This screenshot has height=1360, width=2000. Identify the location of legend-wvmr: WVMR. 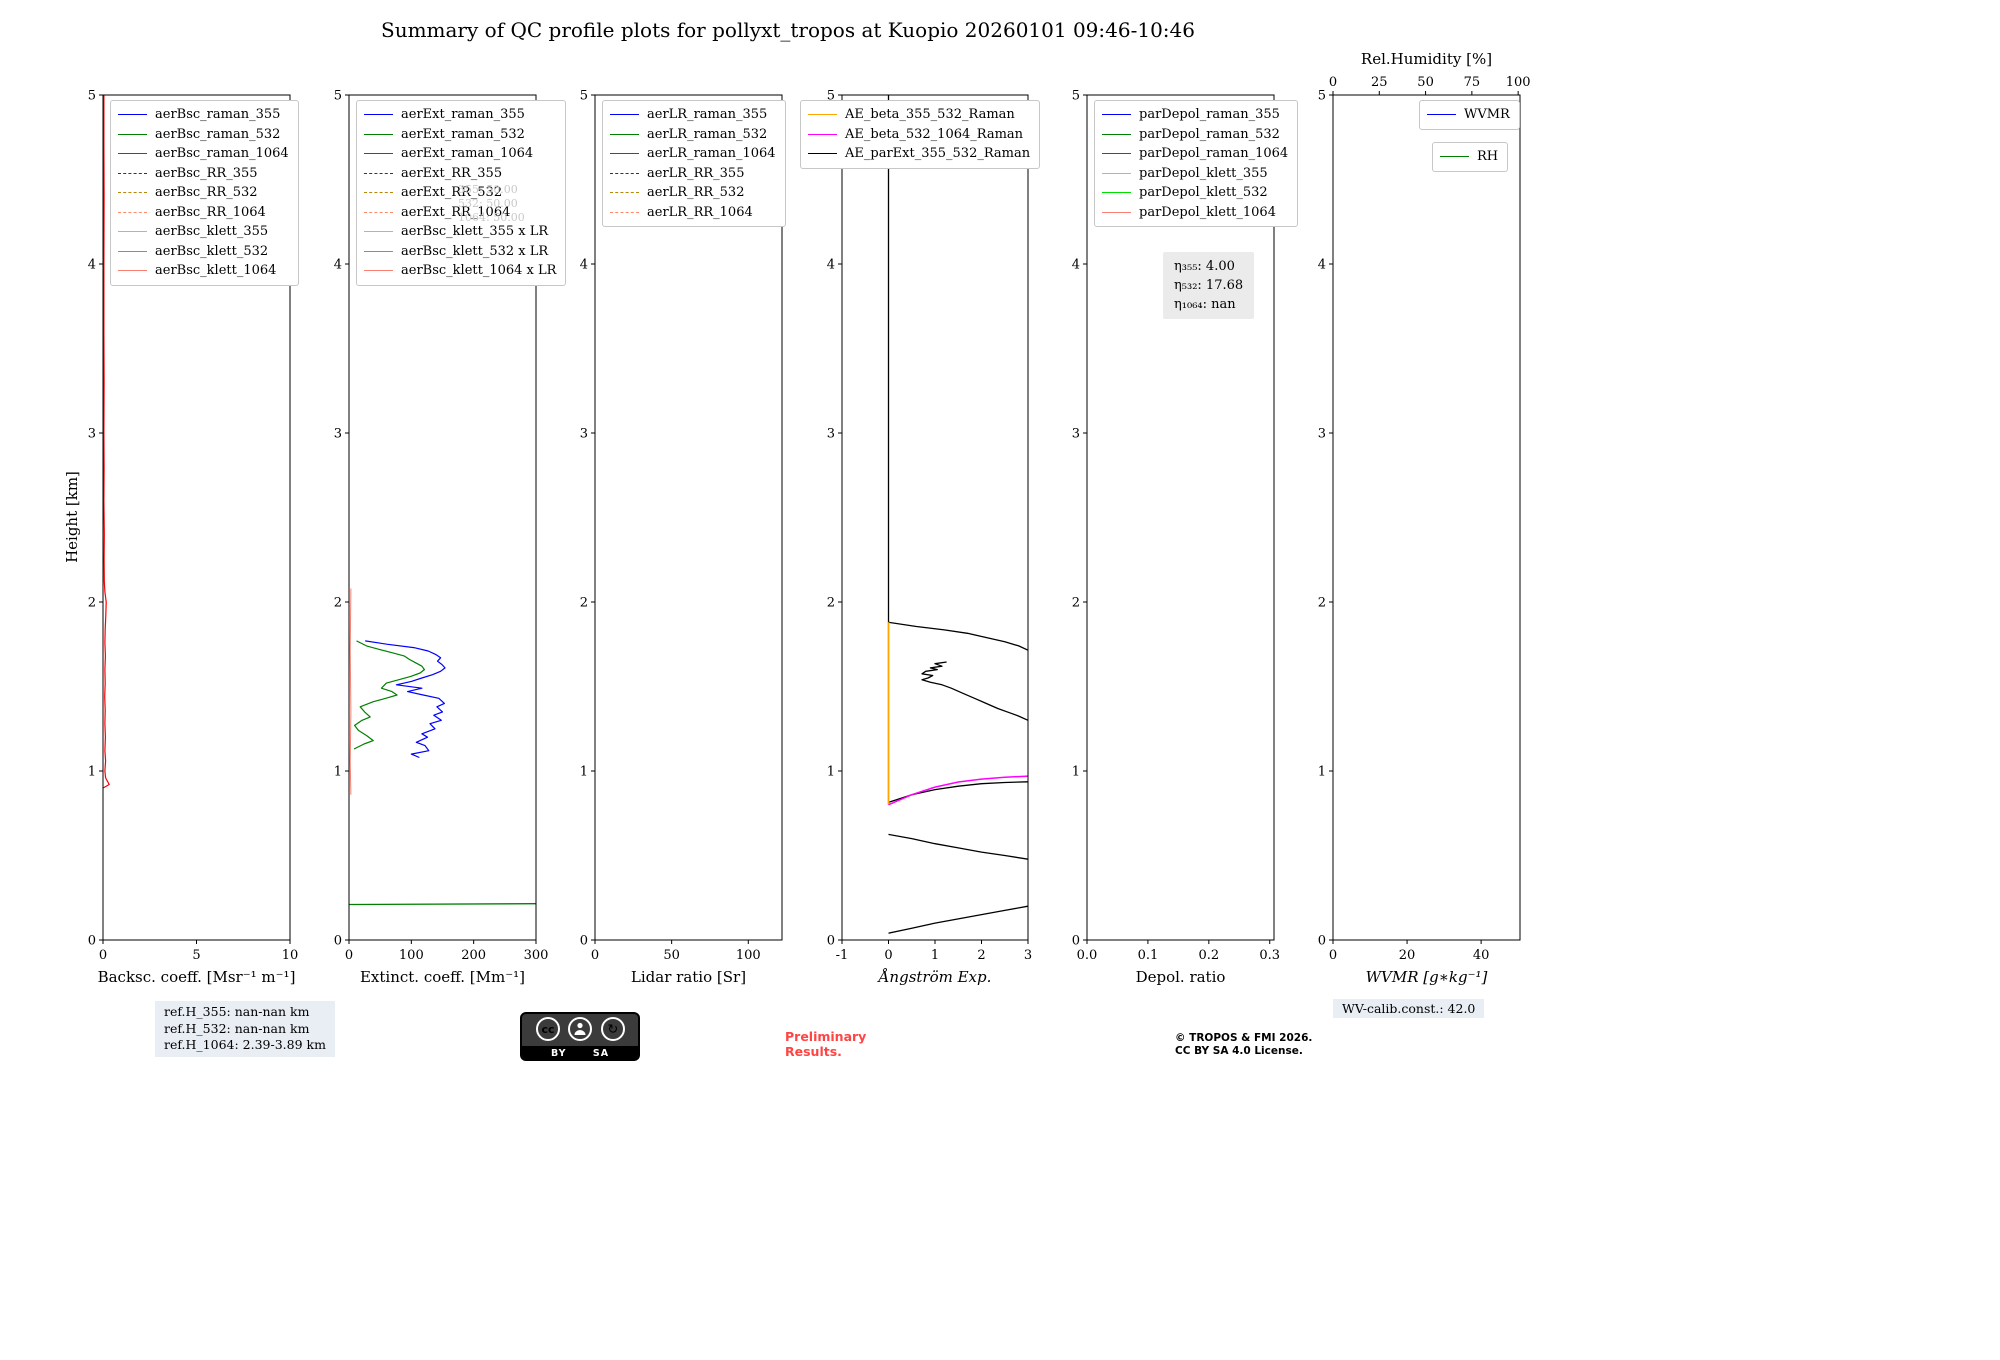
(1469, 115).